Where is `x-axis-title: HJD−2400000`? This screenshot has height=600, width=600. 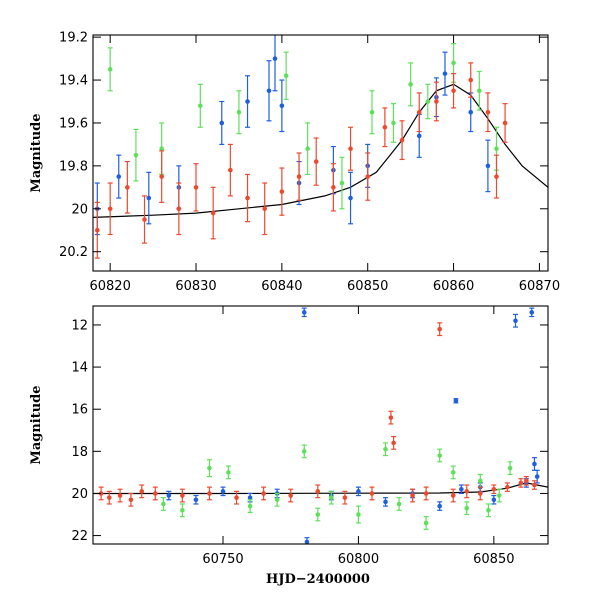
x-axis-title: HJD−2400000 is located at coordinates (318, 579).